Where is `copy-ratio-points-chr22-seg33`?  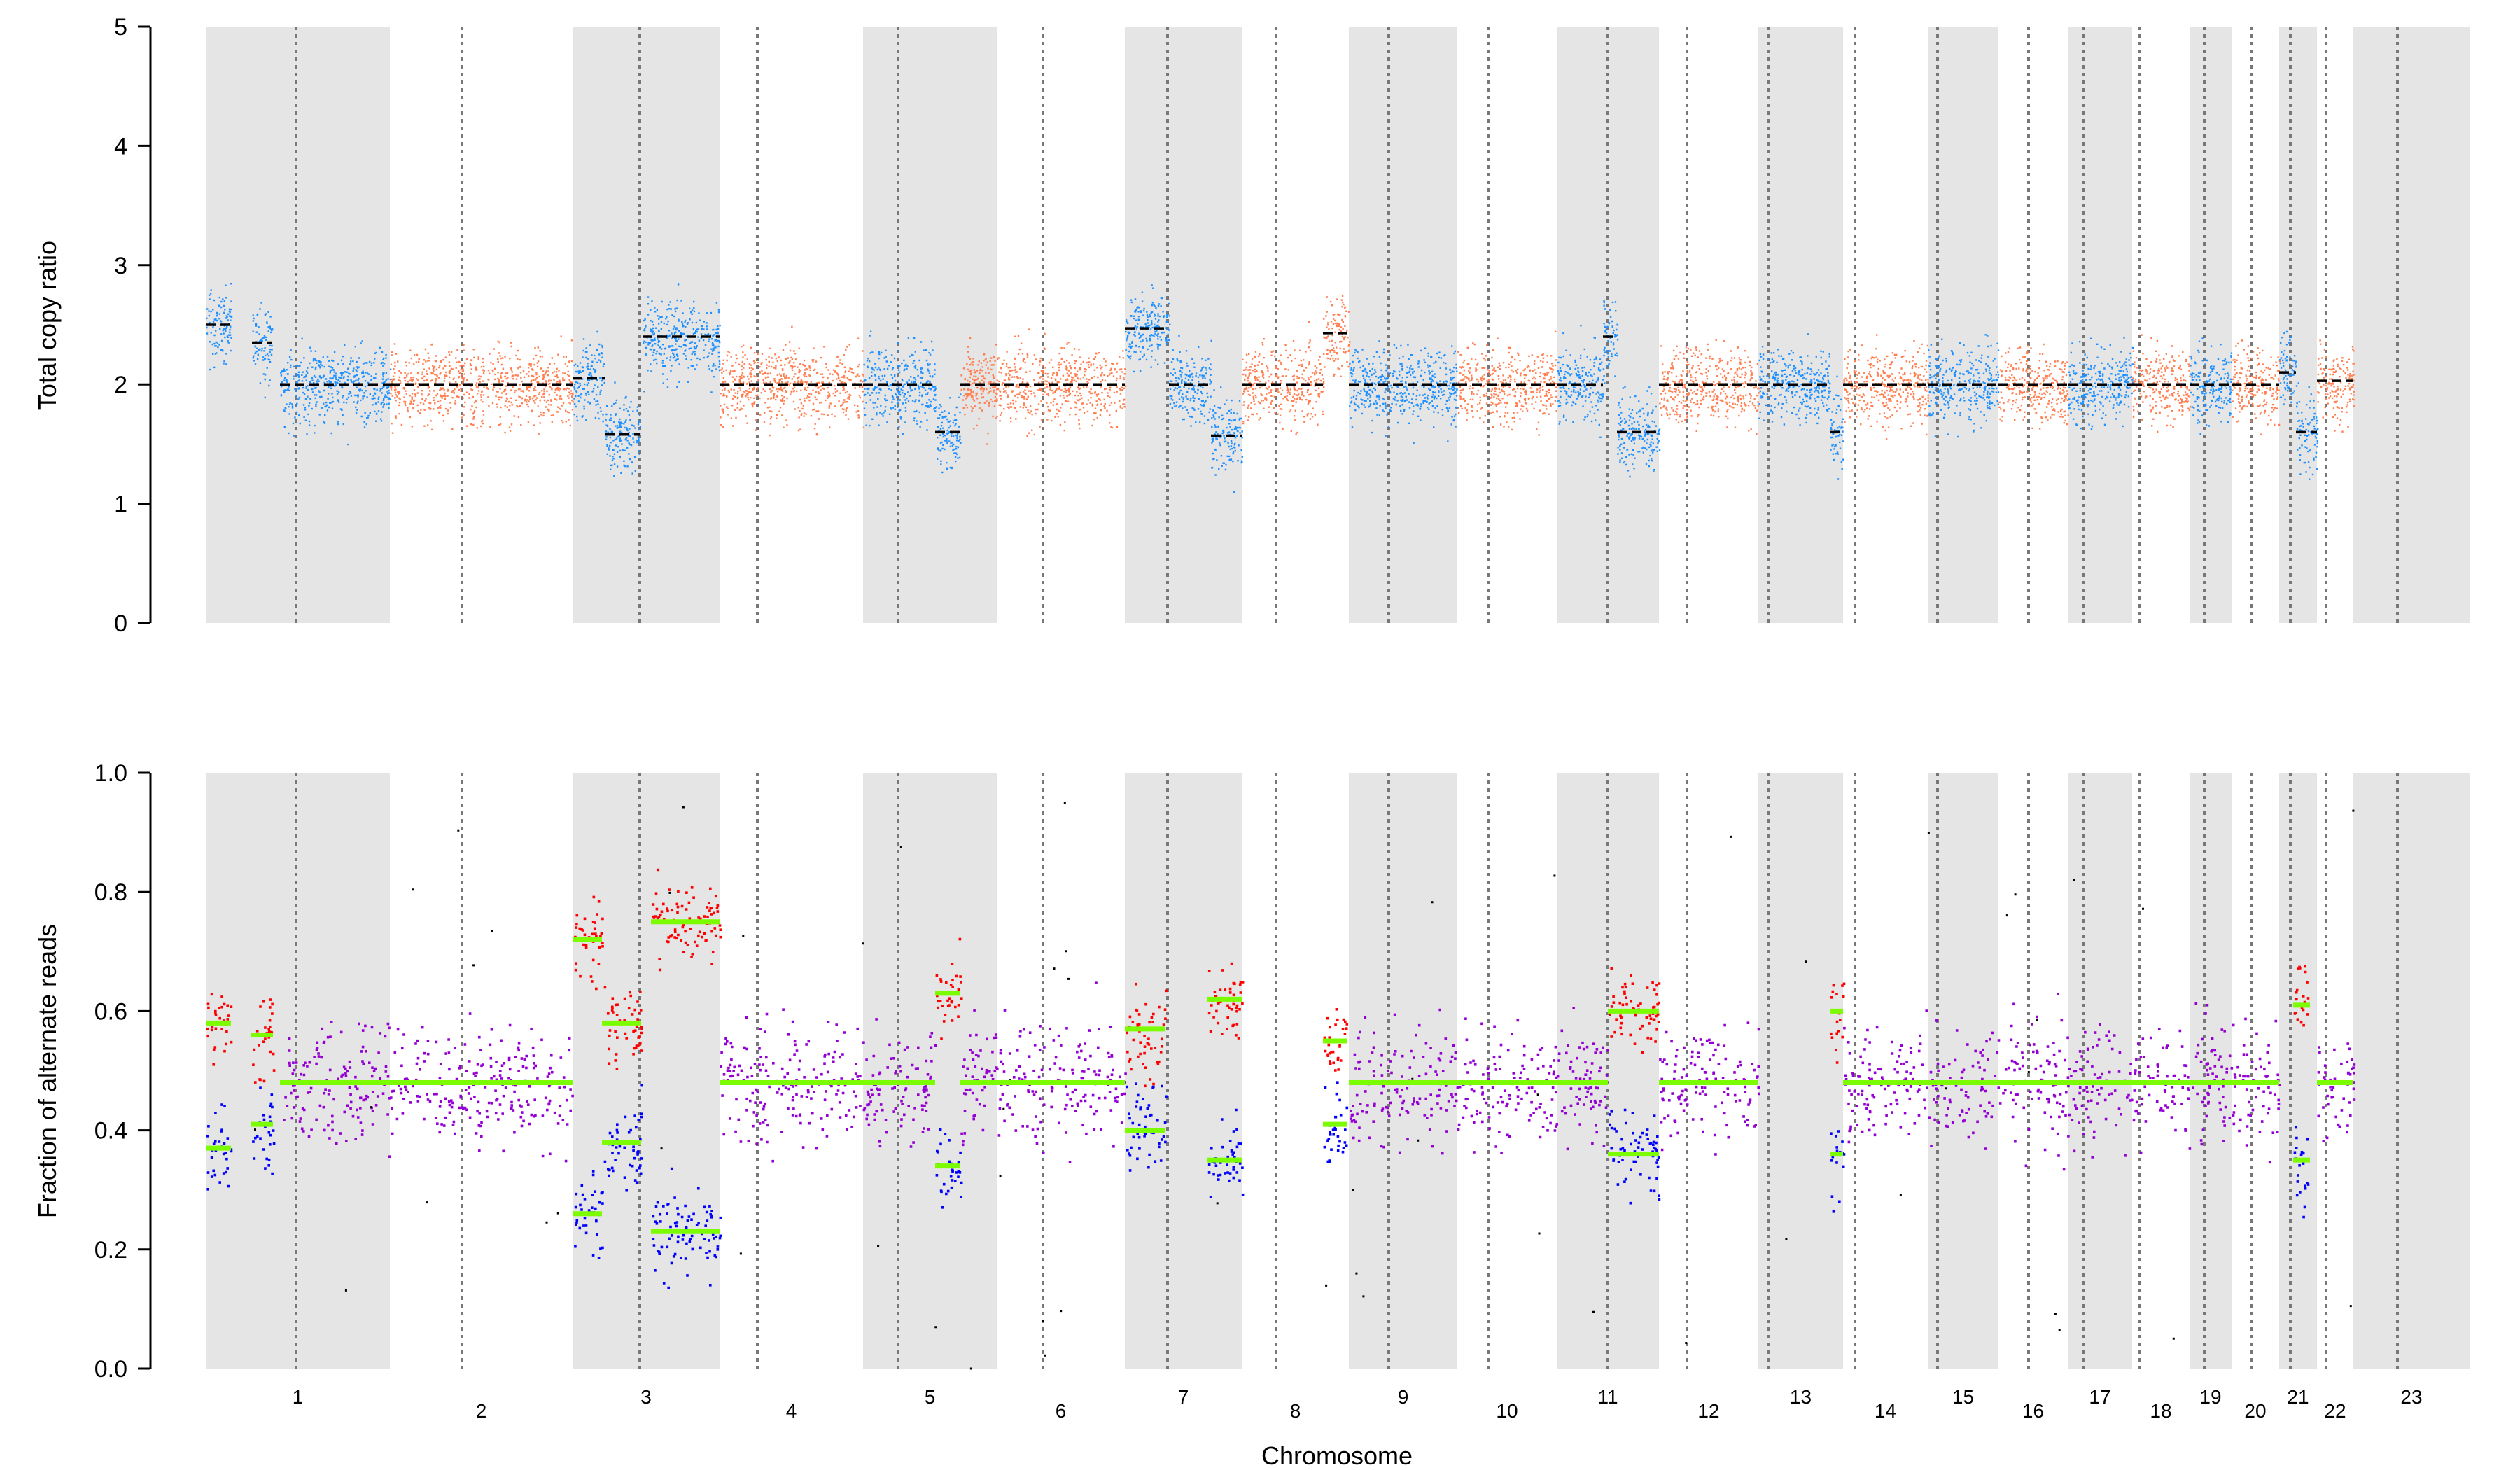 copy-ratio-points-chr22-seg33 is located at coordinates (2336, 386).